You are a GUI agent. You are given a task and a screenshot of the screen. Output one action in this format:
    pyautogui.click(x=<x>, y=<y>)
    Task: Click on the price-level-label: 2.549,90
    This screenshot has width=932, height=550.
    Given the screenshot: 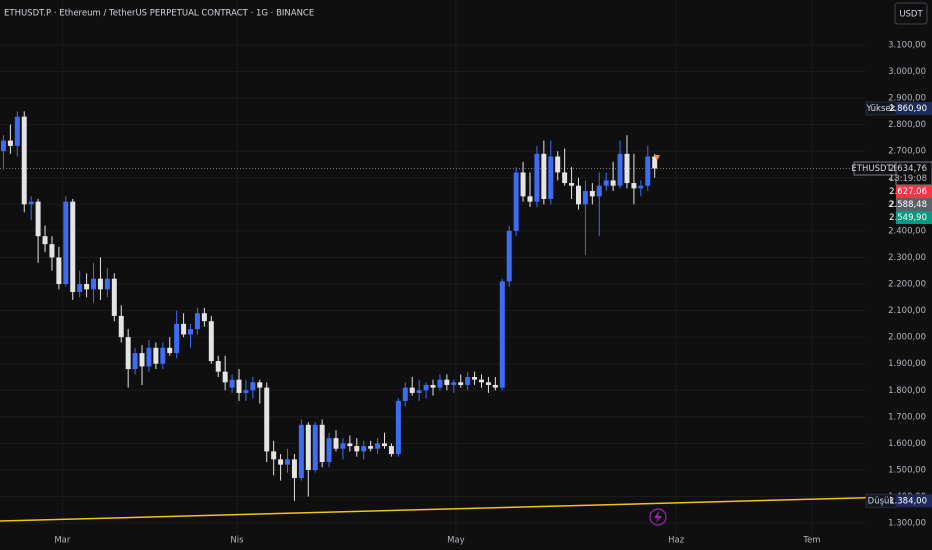 What is the action you would take?
    pyautogui.click(x=908, y=218)
    